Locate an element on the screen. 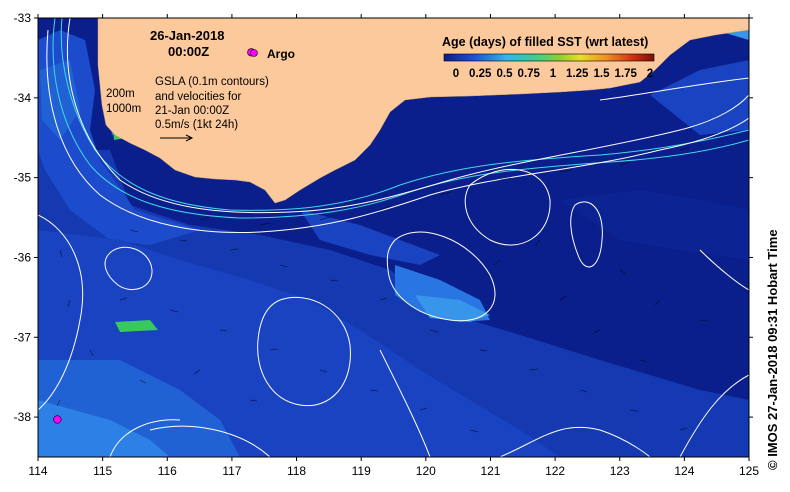 The height and width of the screenshot is (492, 790). credit-label: © IMOS 27-Jan-2018 09:31 Hobart Time is located at coordinates (772, 349).